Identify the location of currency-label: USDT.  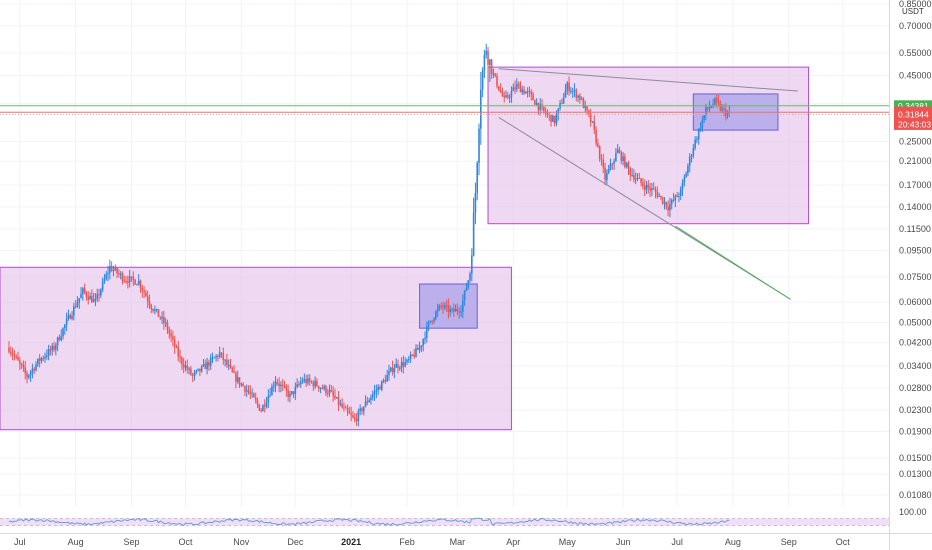
(913, 11).